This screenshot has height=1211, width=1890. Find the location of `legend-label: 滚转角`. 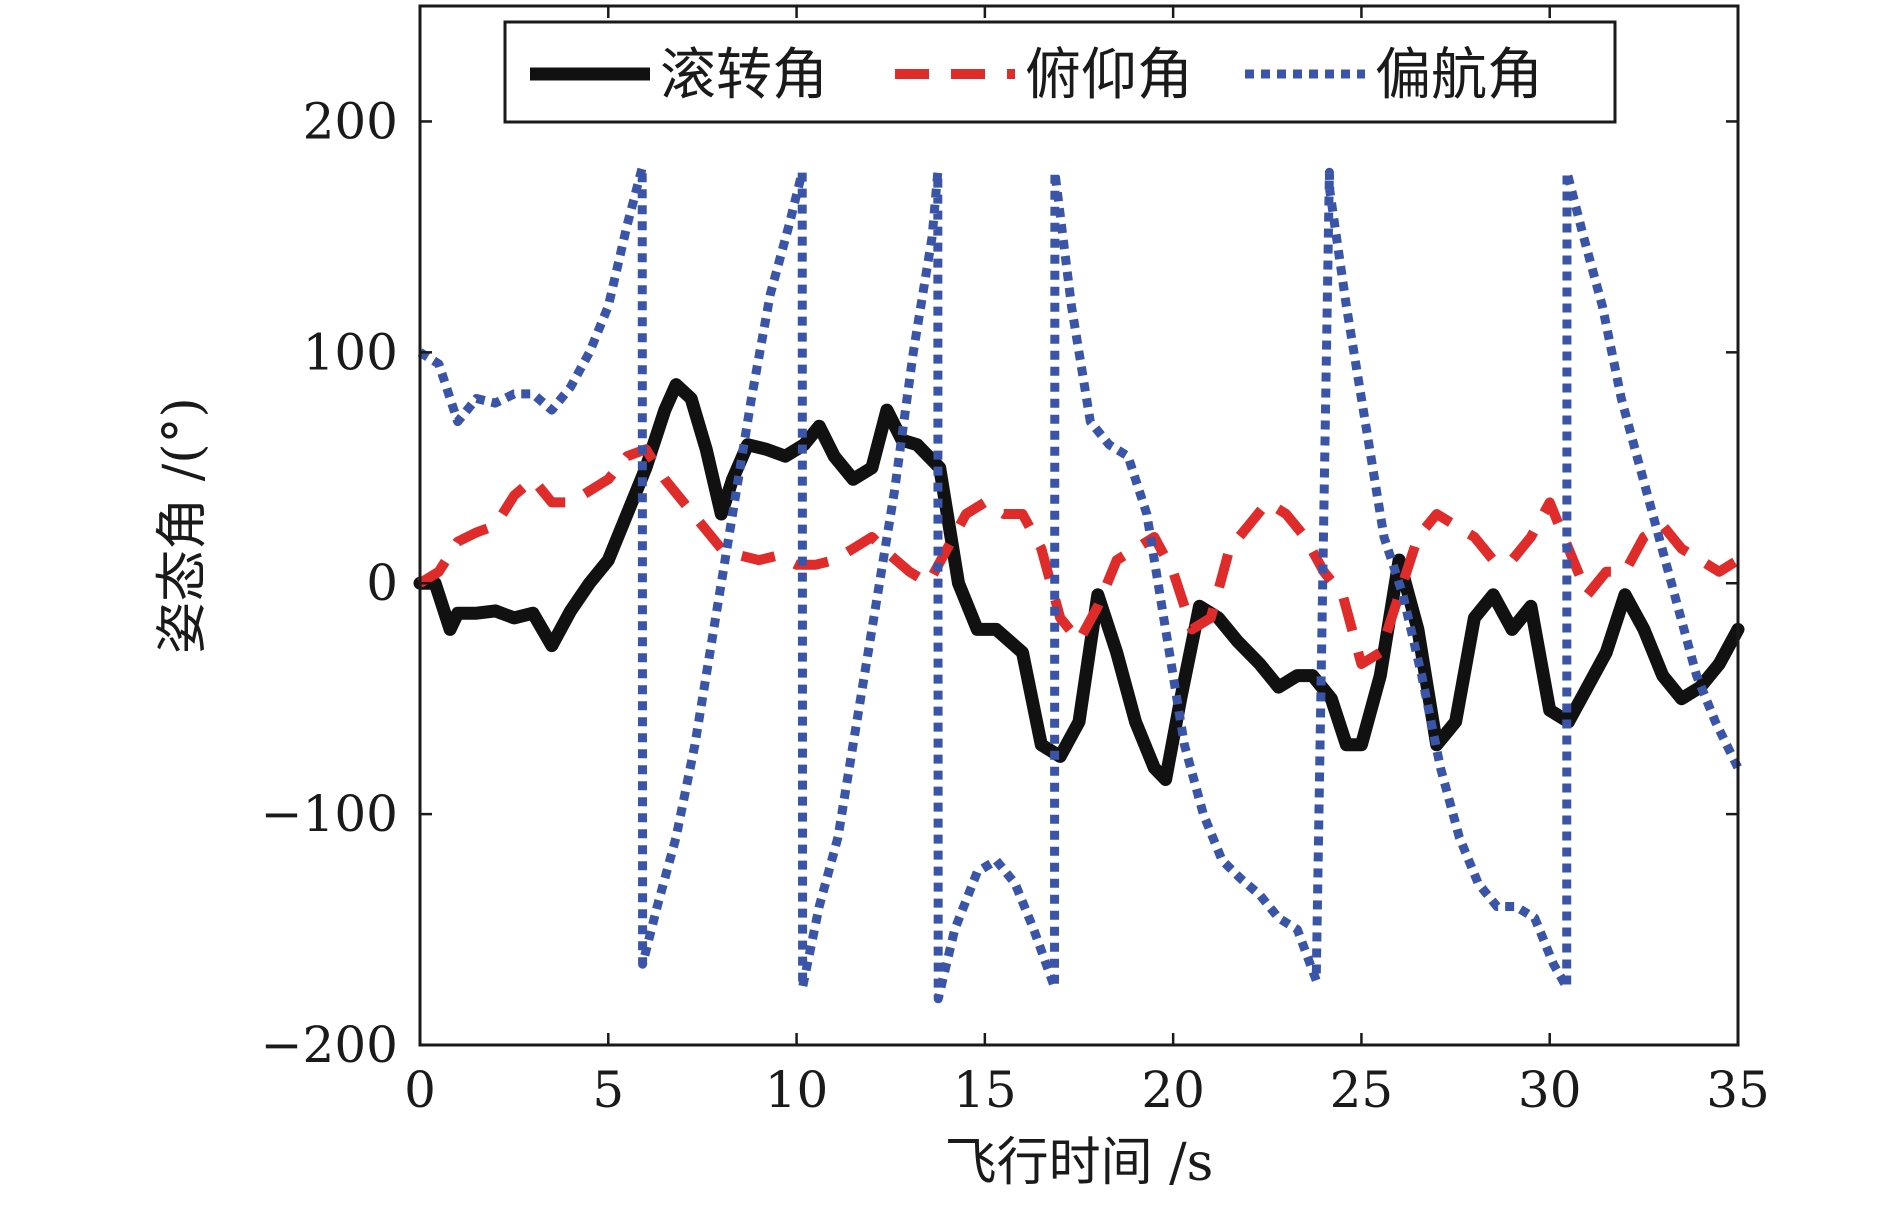

legend-label: 滚转角 is located at coordinates (744, 75).